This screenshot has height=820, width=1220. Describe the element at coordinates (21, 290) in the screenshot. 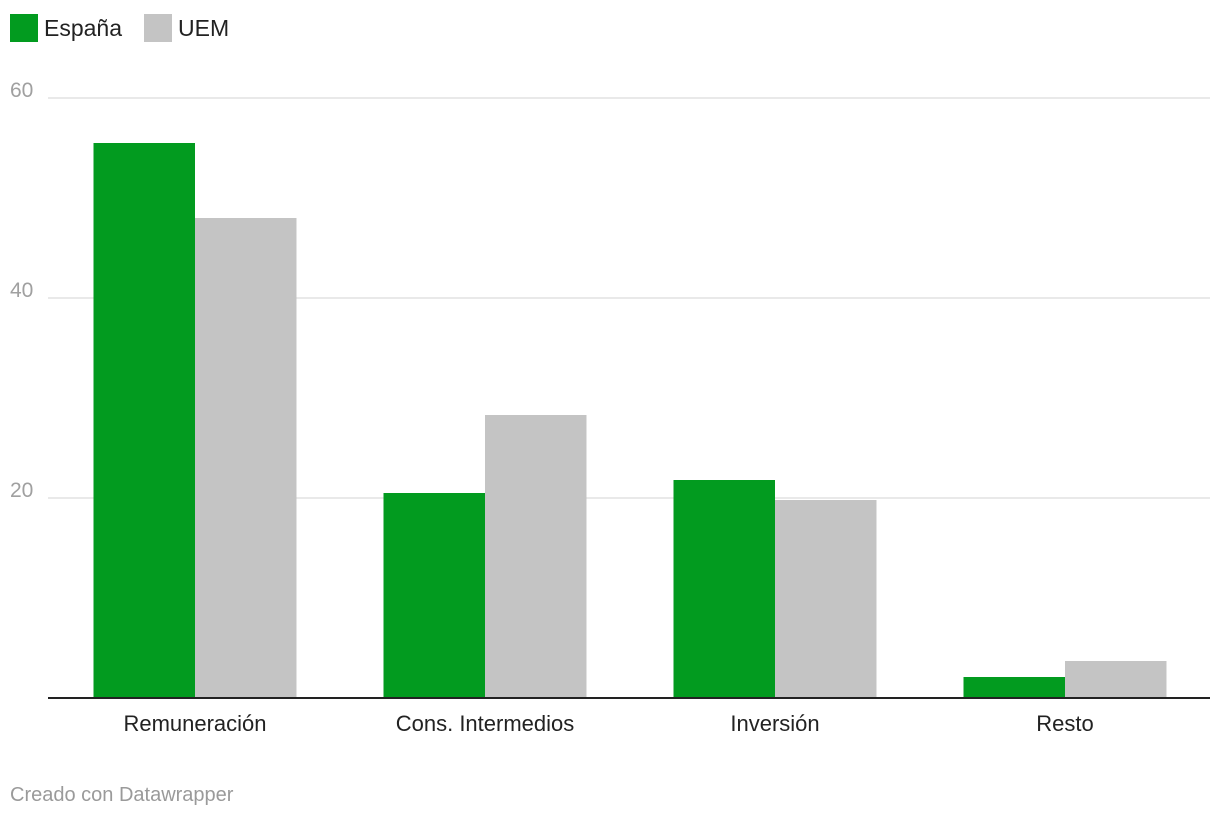

I see `y-tick-label: 40` at that location.